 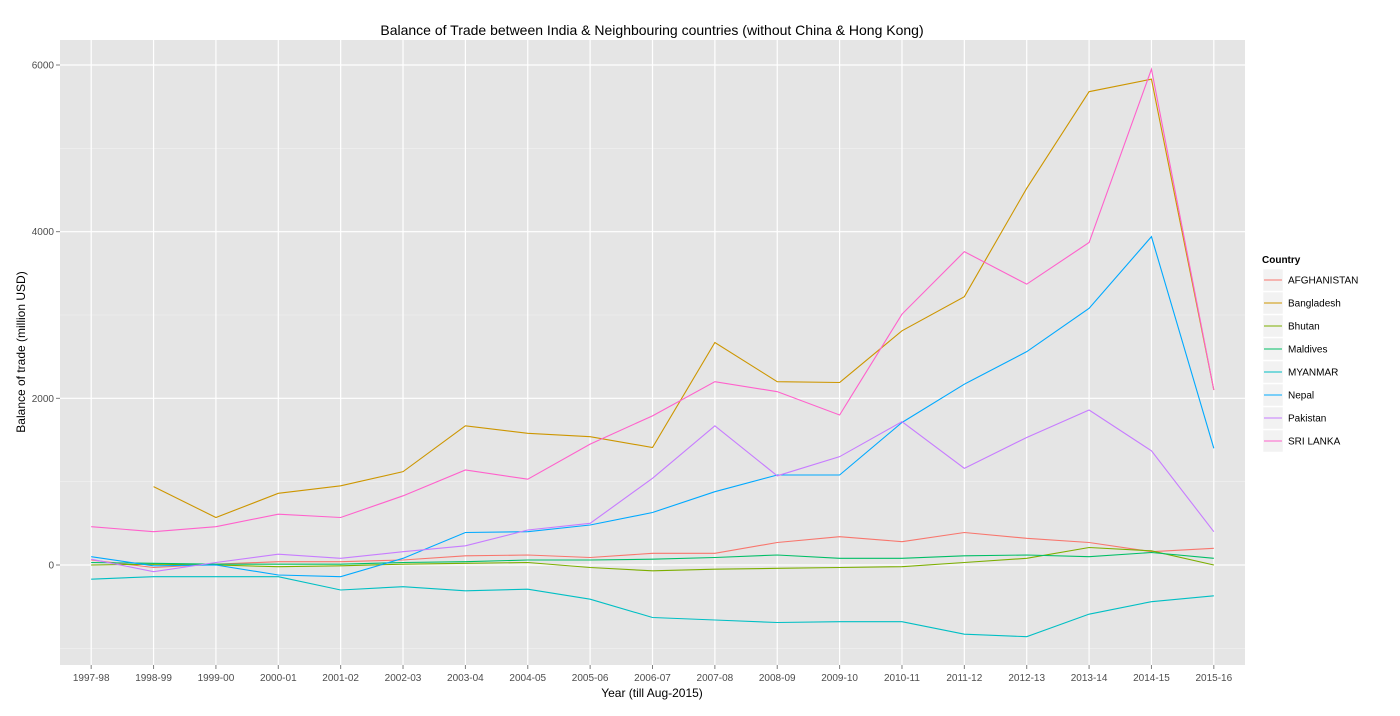 I want to click on x-tick-label: 1998-99, so click(x=153, y=678).